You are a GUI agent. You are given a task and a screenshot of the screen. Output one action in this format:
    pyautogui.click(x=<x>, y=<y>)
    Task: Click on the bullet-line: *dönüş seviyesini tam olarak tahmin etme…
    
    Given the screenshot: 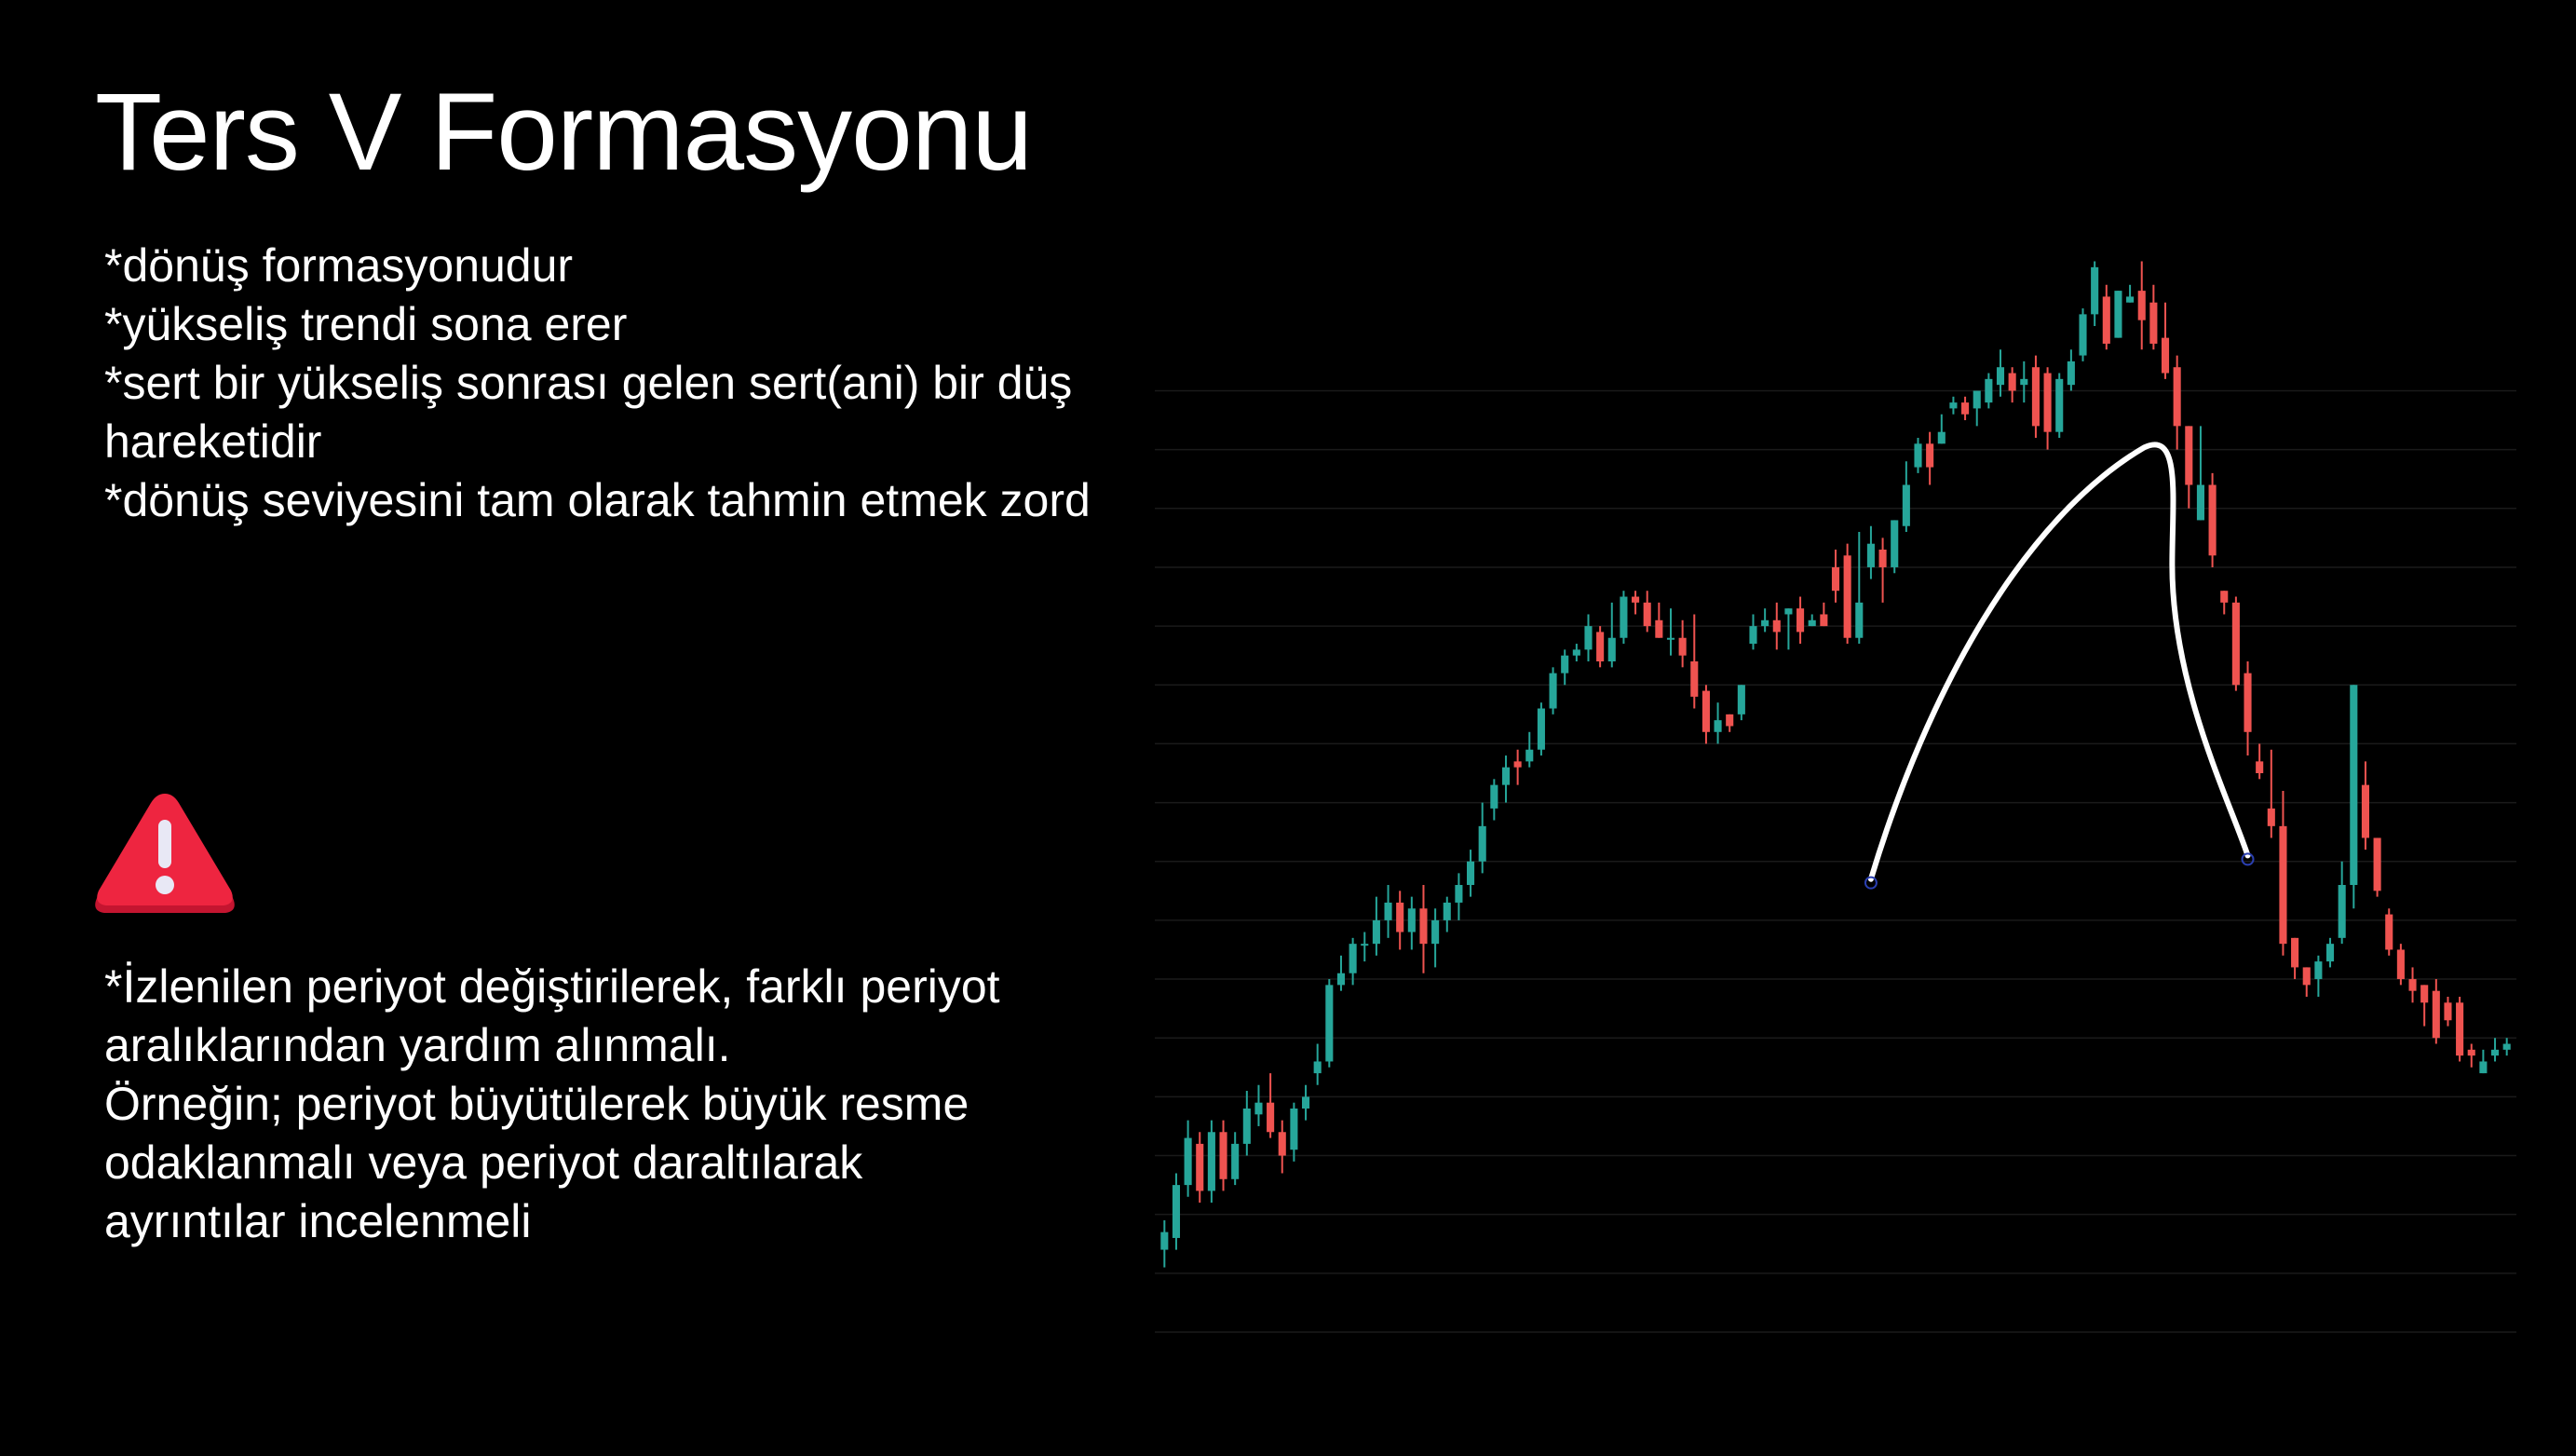 What is the action you would take?
    pyautogui.click(x=597, y=500)
    